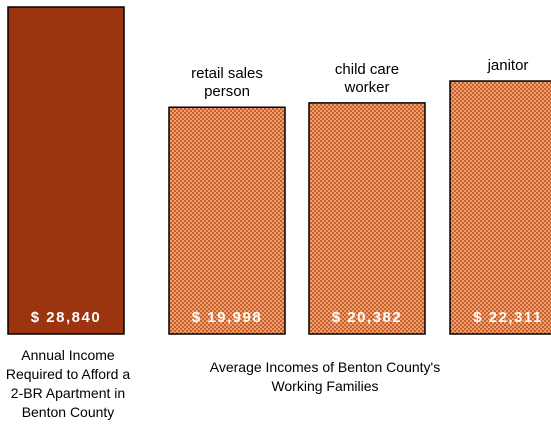 The height and width of the screenshot is (436, 551). What do you see at coordinates (227, 74) in the screenshot?
I see `bar-category-label-line: retail sales` at bounding box center [227, 74].